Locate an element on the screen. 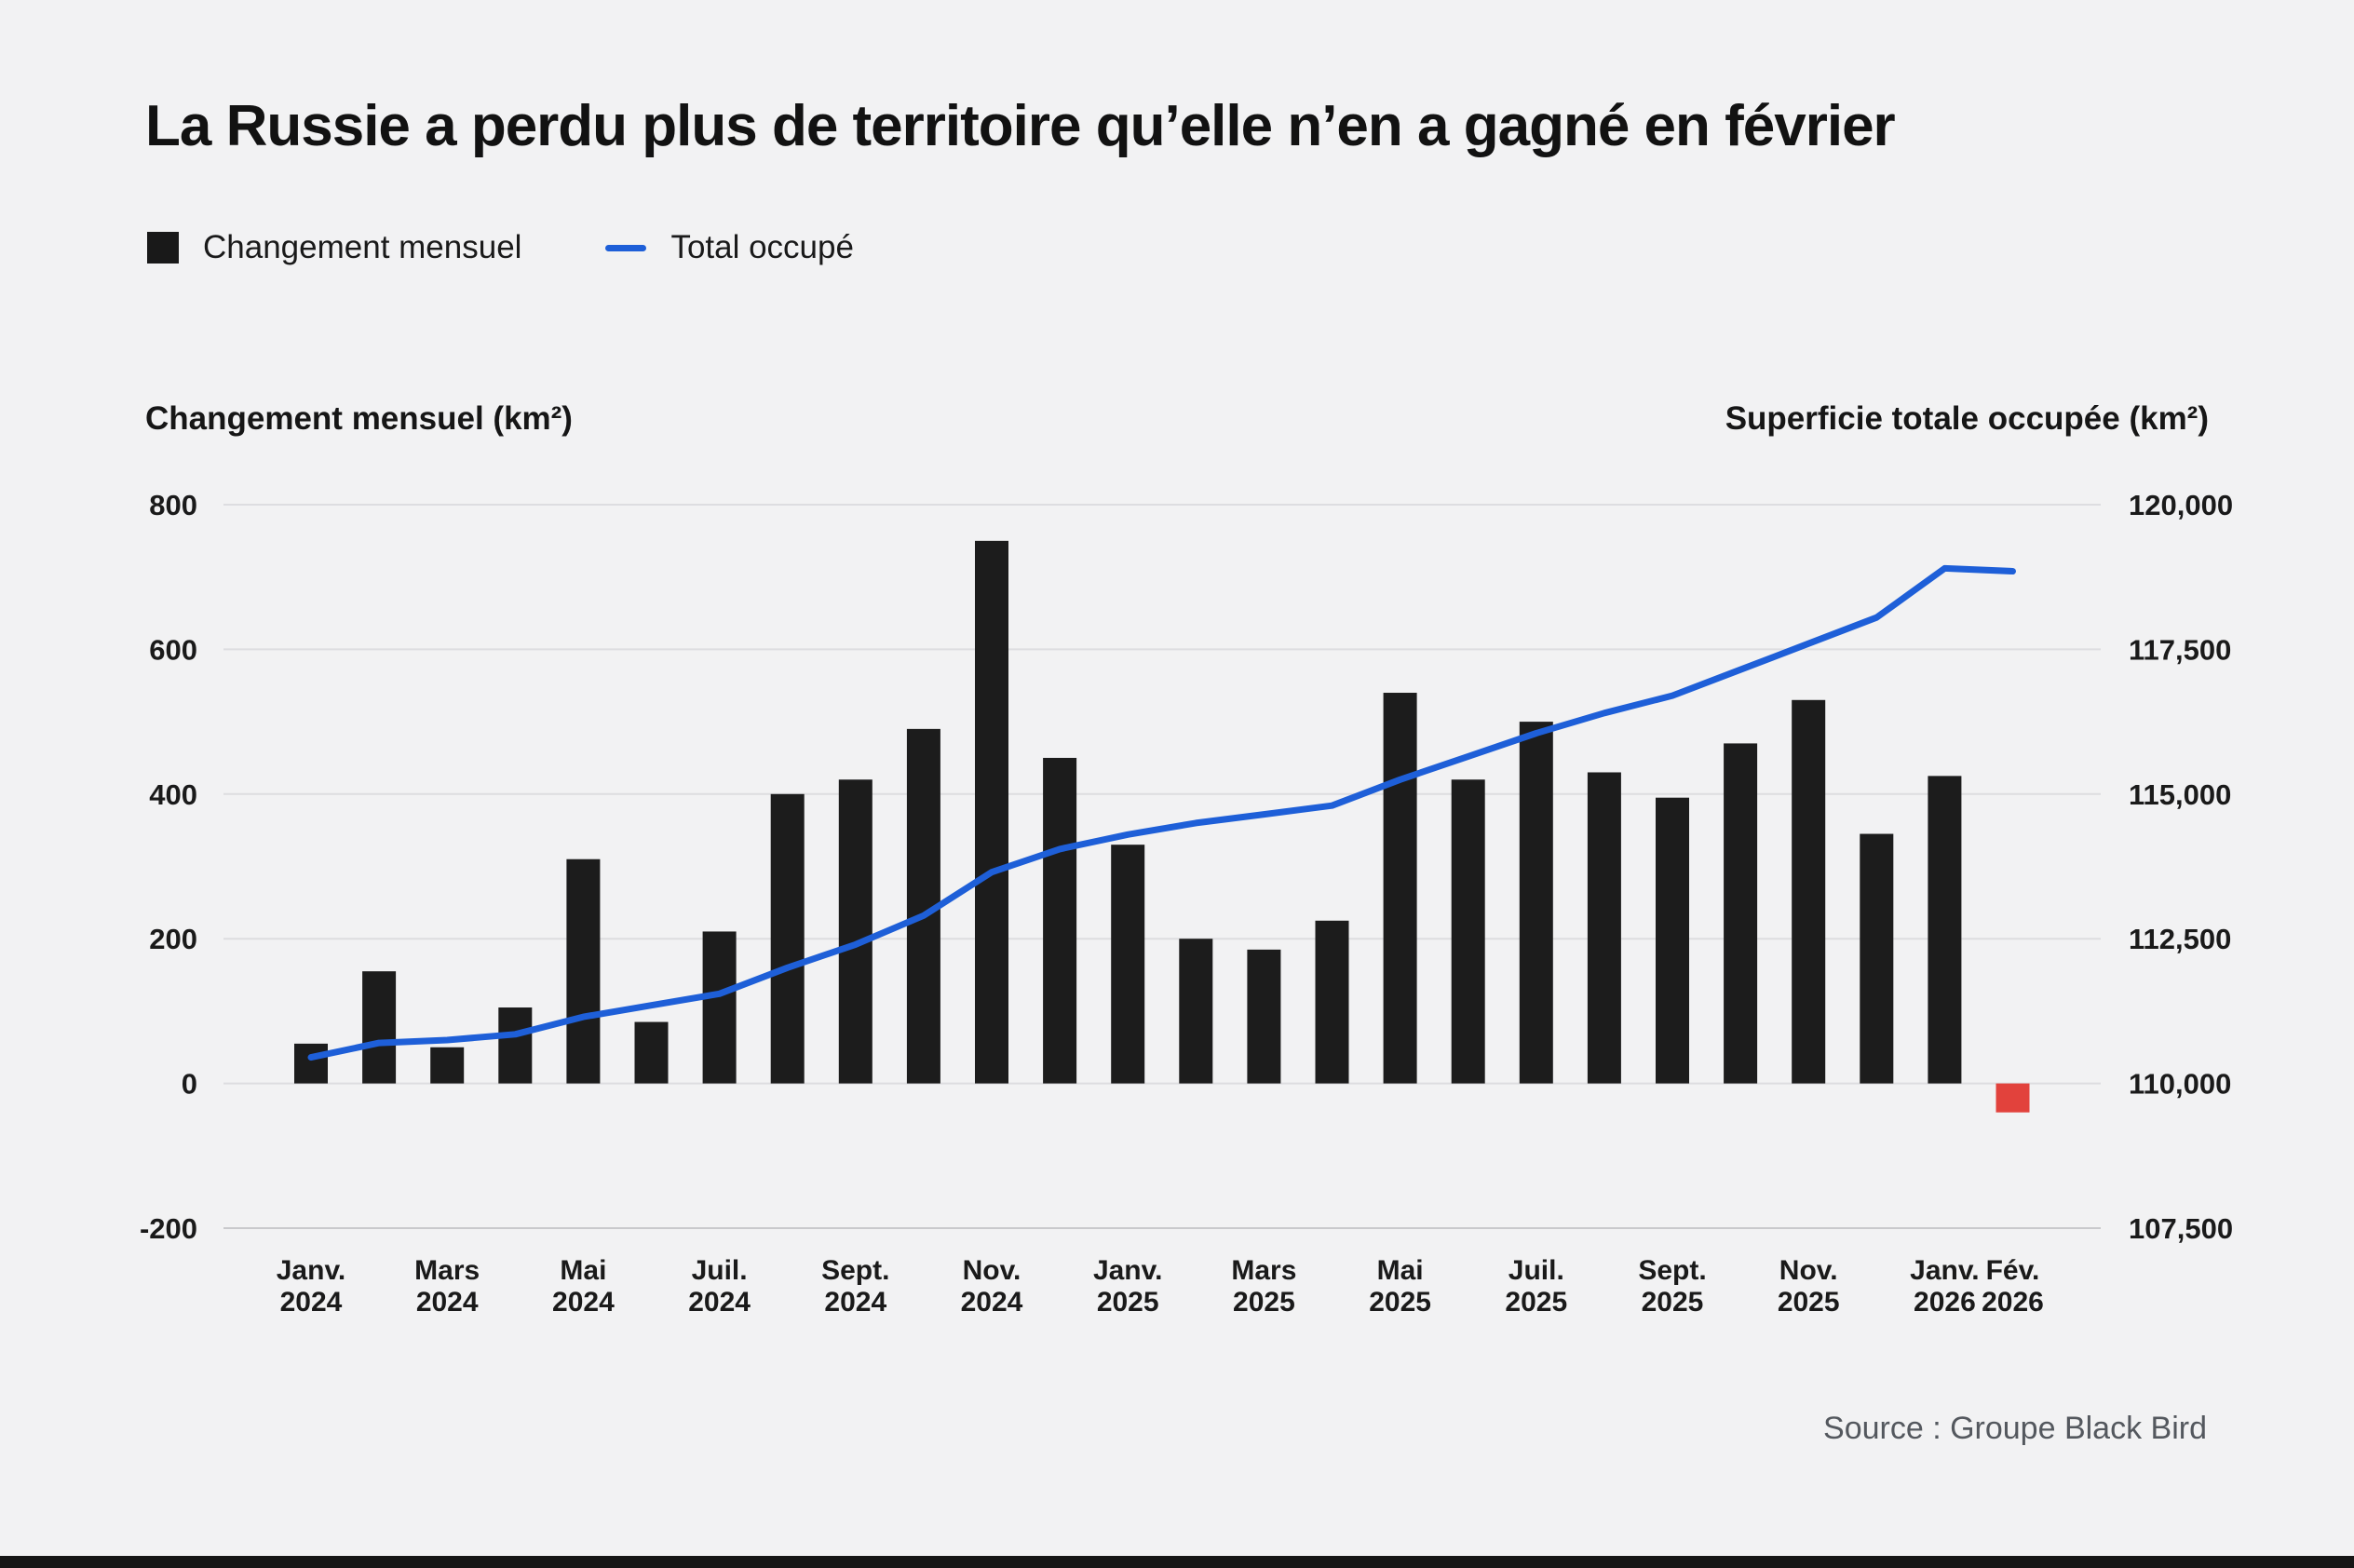 The width and height of the screenshot is (2354, 1568). left-axis-title: Changement mensuel (km²) is located at coordinates (359, 418).